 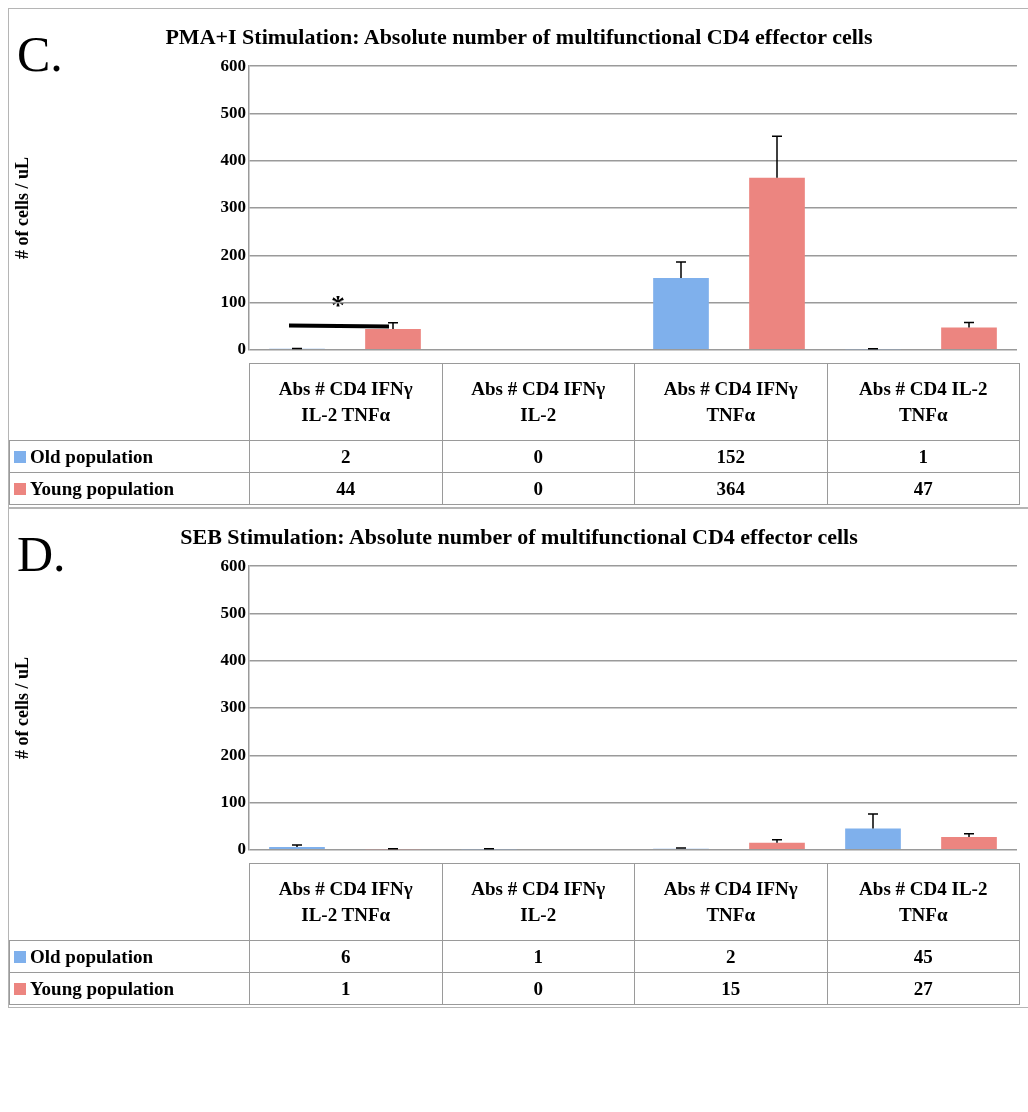 What do you see at coordinates (730, 488) in the screenshot?
I see `data-label: 364` at bounding box center [730, 488].